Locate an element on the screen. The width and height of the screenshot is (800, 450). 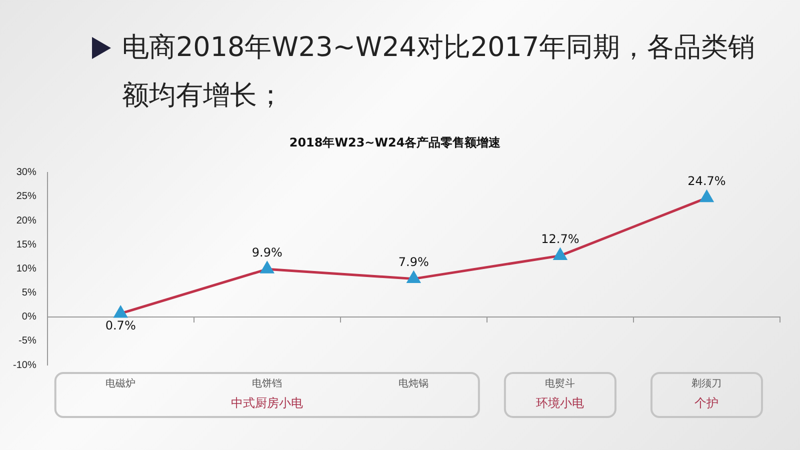
data-label: 24.7% is located at coordinates (707, 181).